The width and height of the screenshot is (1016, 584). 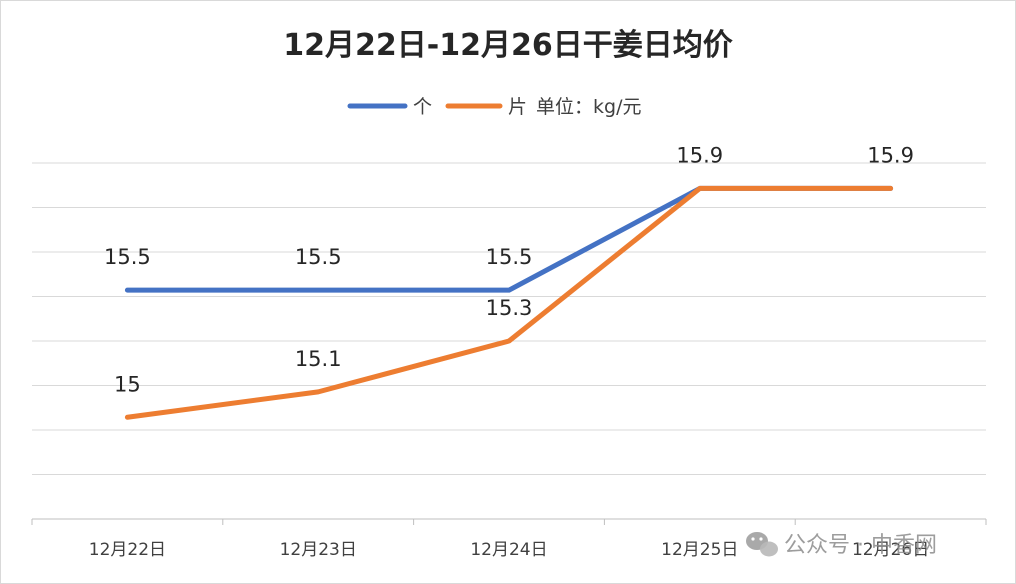 I want to click on legend: 个 片 单位：kg/元, so click(x=494, y=107).